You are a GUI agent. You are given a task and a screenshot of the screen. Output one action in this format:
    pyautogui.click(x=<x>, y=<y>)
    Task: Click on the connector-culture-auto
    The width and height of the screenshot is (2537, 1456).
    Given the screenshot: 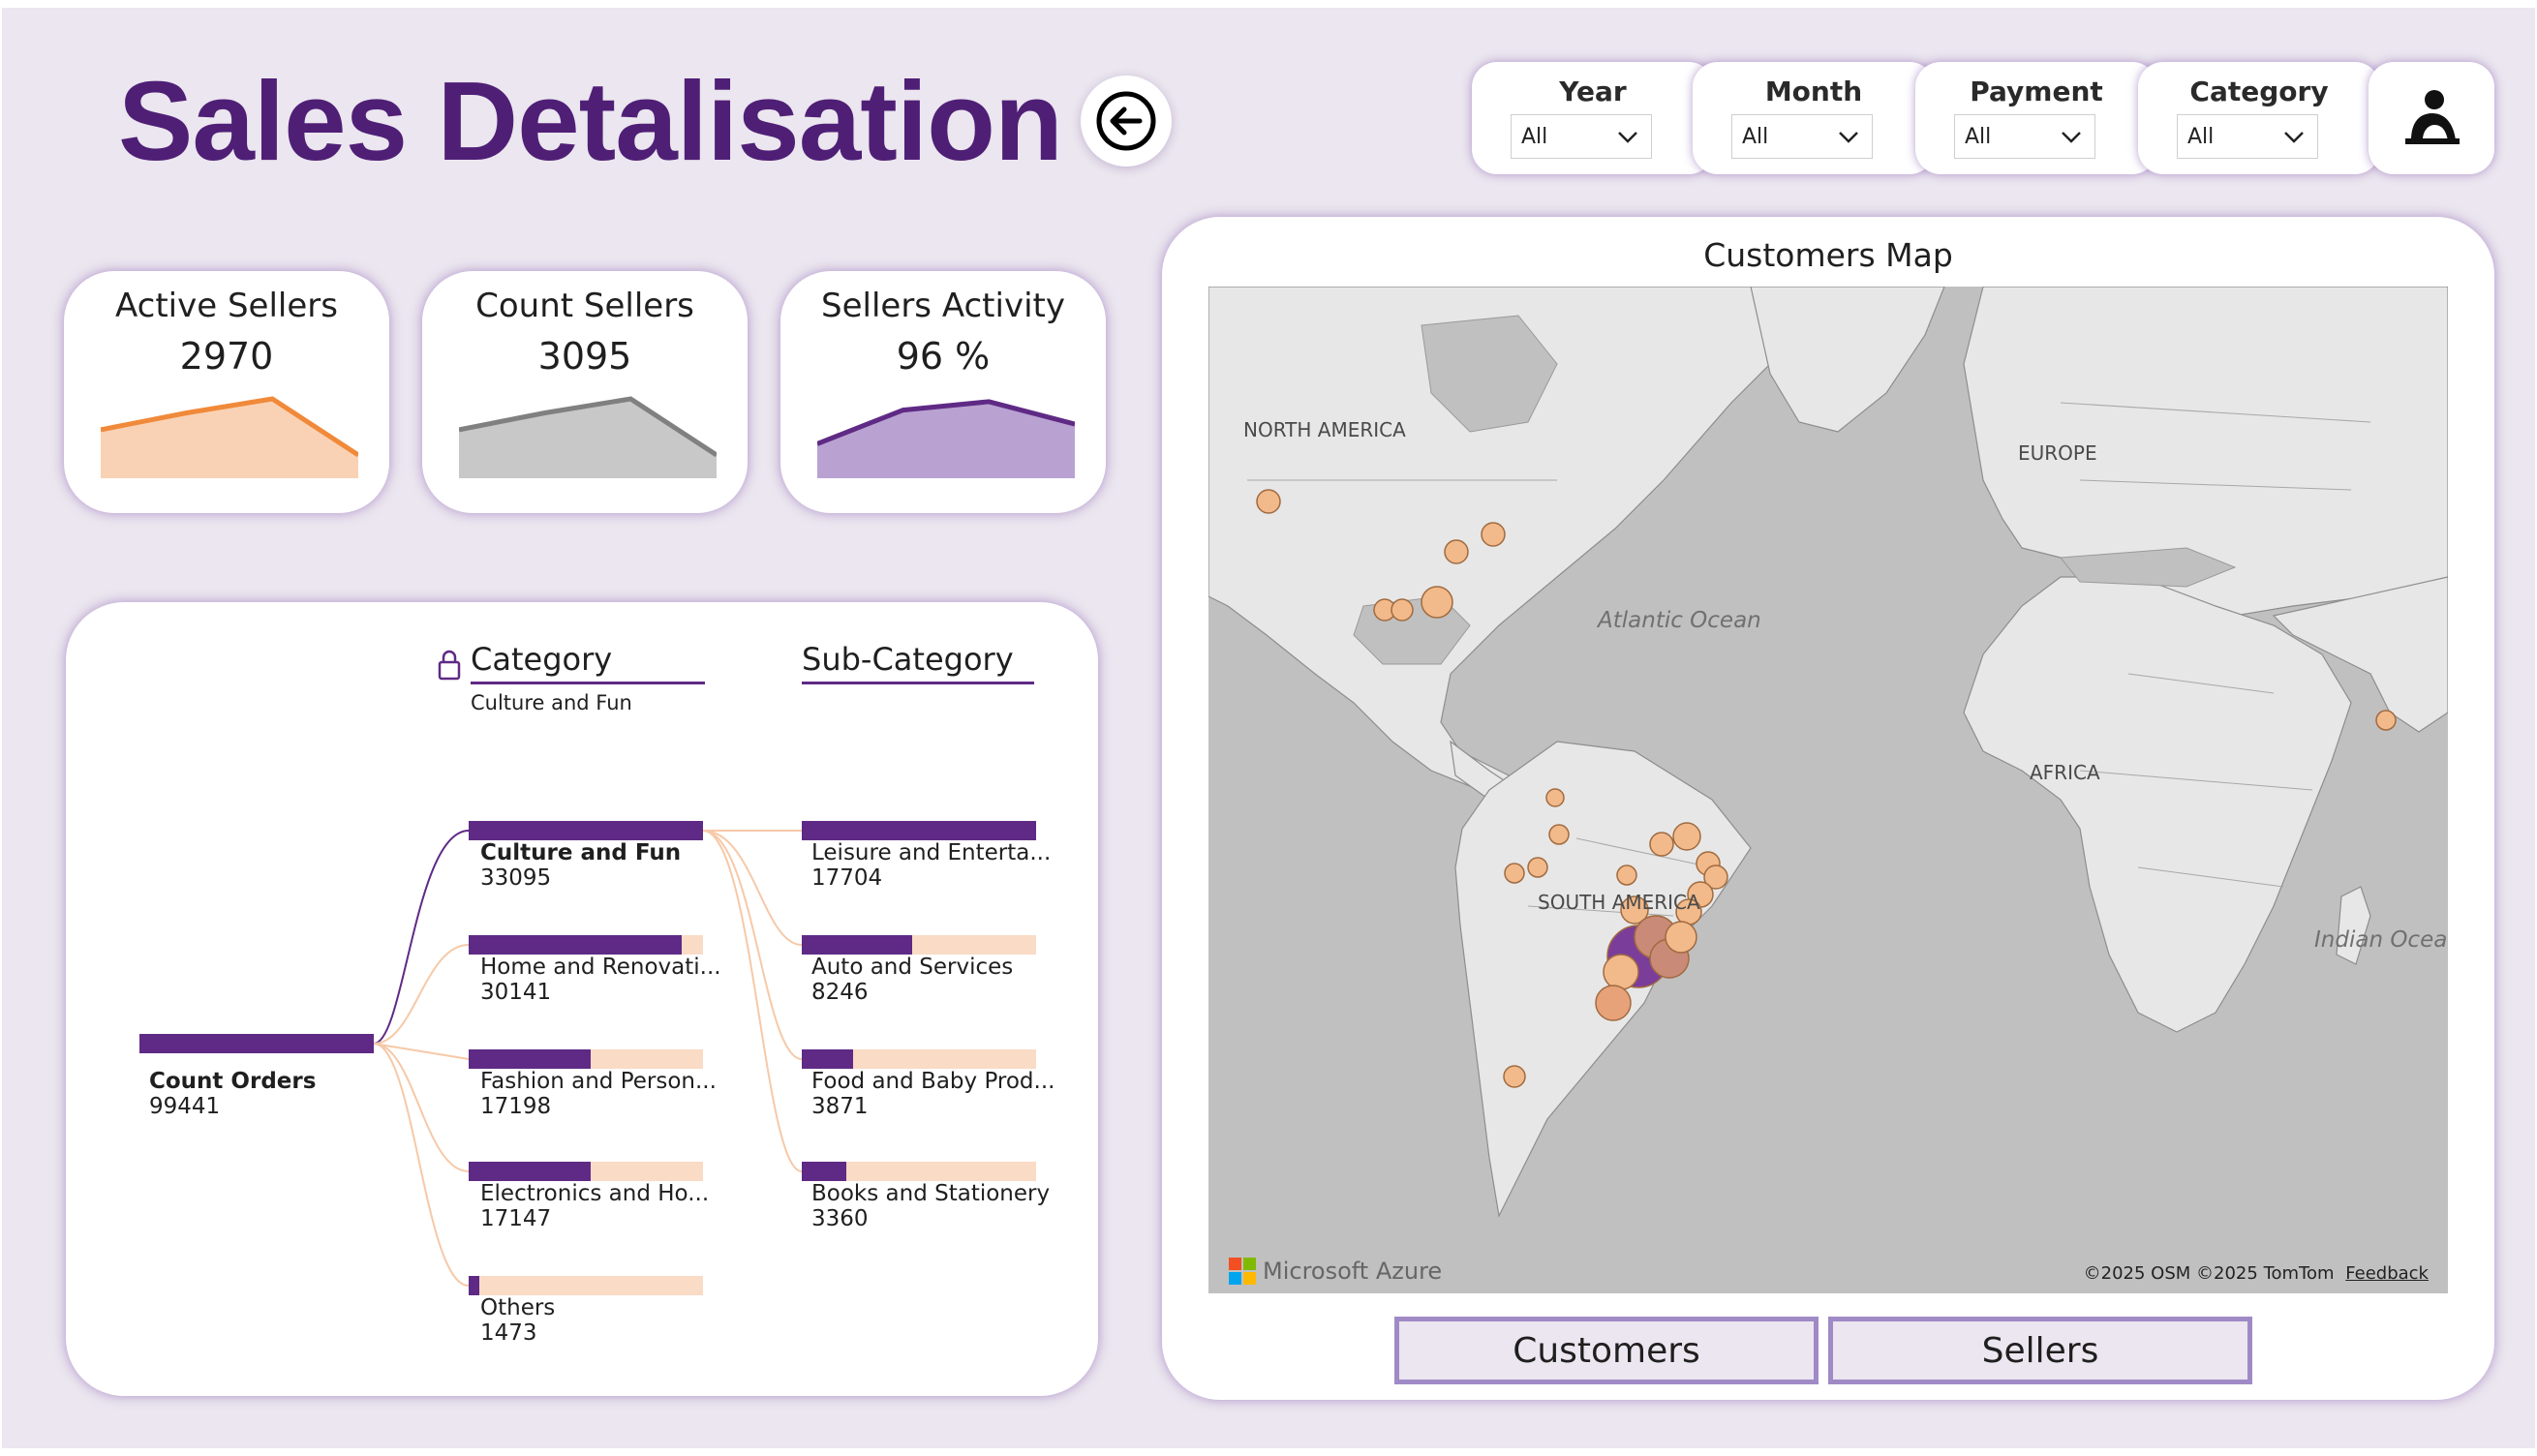 What is the action you would take?
    pyautogui.click(x=752, y=888)
    